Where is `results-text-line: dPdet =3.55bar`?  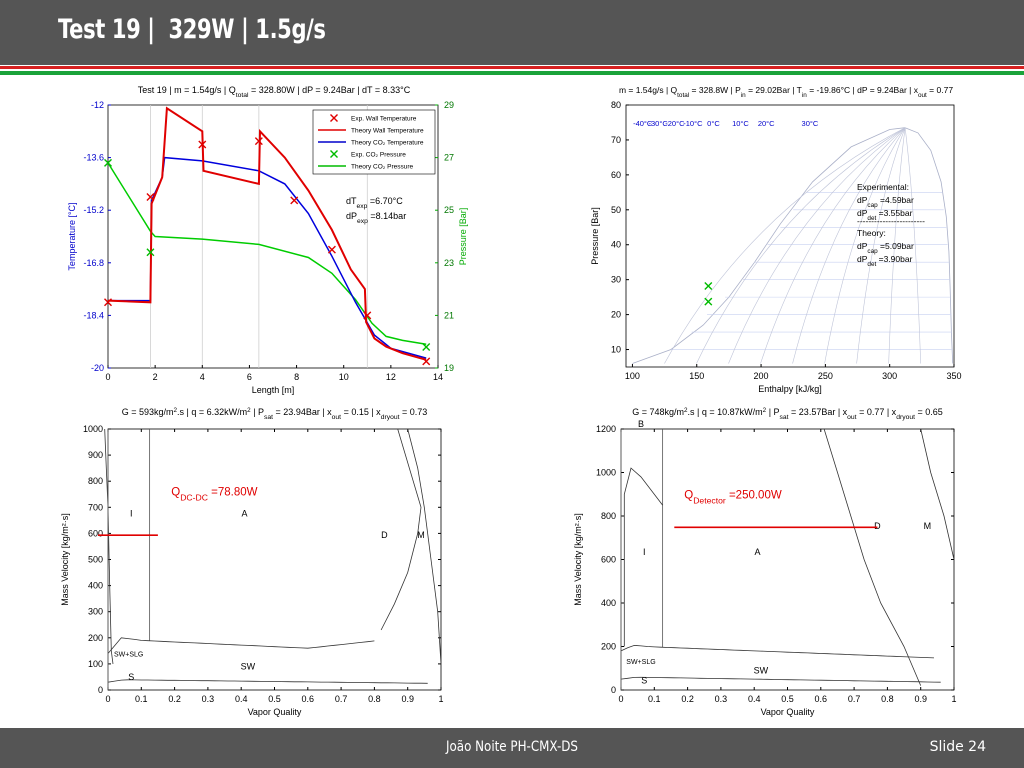
results-text-line: dPdet =3.55bar is located at coordinates (885, 215).